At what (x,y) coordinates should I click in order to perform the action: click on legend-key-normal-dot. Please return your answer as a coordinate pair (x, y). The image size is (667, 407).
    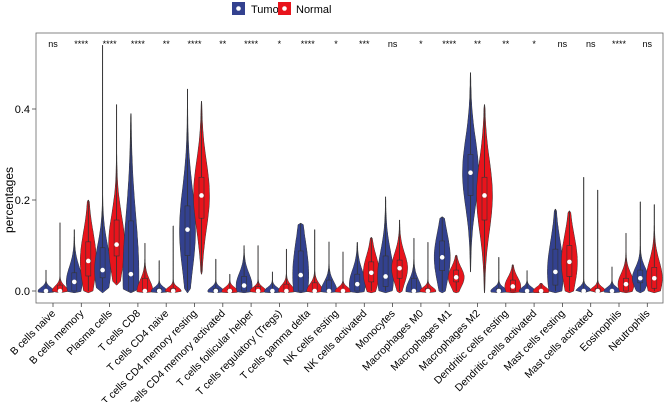
    Looking at the image, I should click on (284, 8).